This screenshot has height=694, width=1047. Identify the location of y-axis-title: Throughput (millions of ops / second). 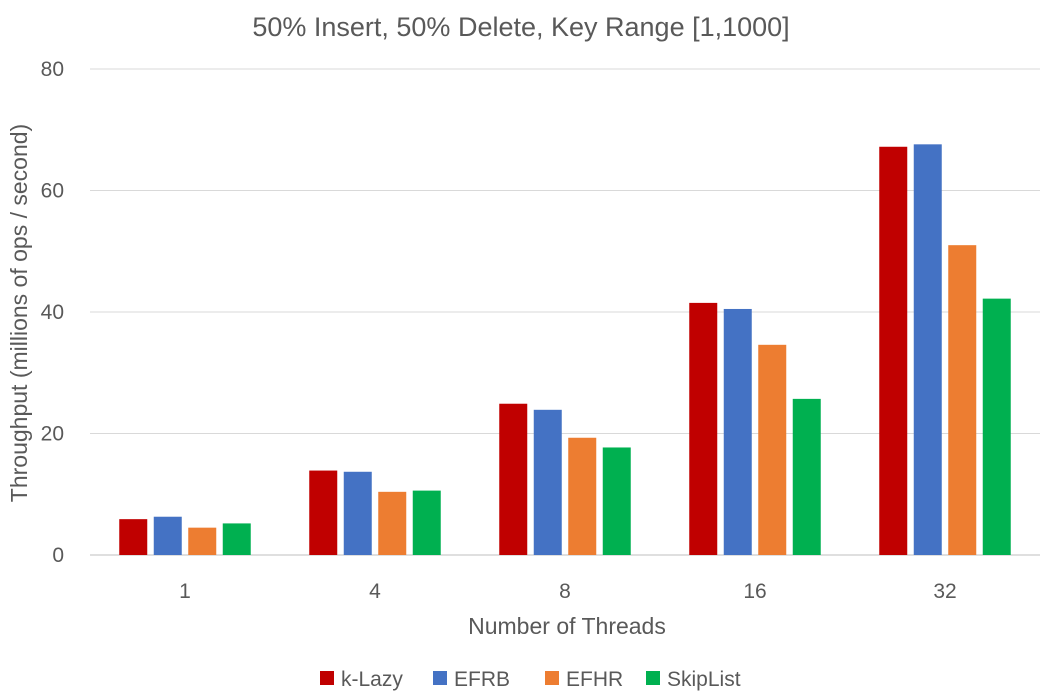
(19, 313).